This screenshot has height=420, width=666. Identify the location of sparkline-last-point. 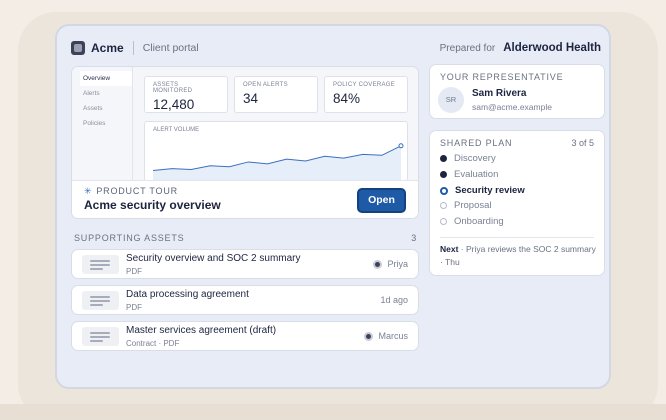
(401, 146).